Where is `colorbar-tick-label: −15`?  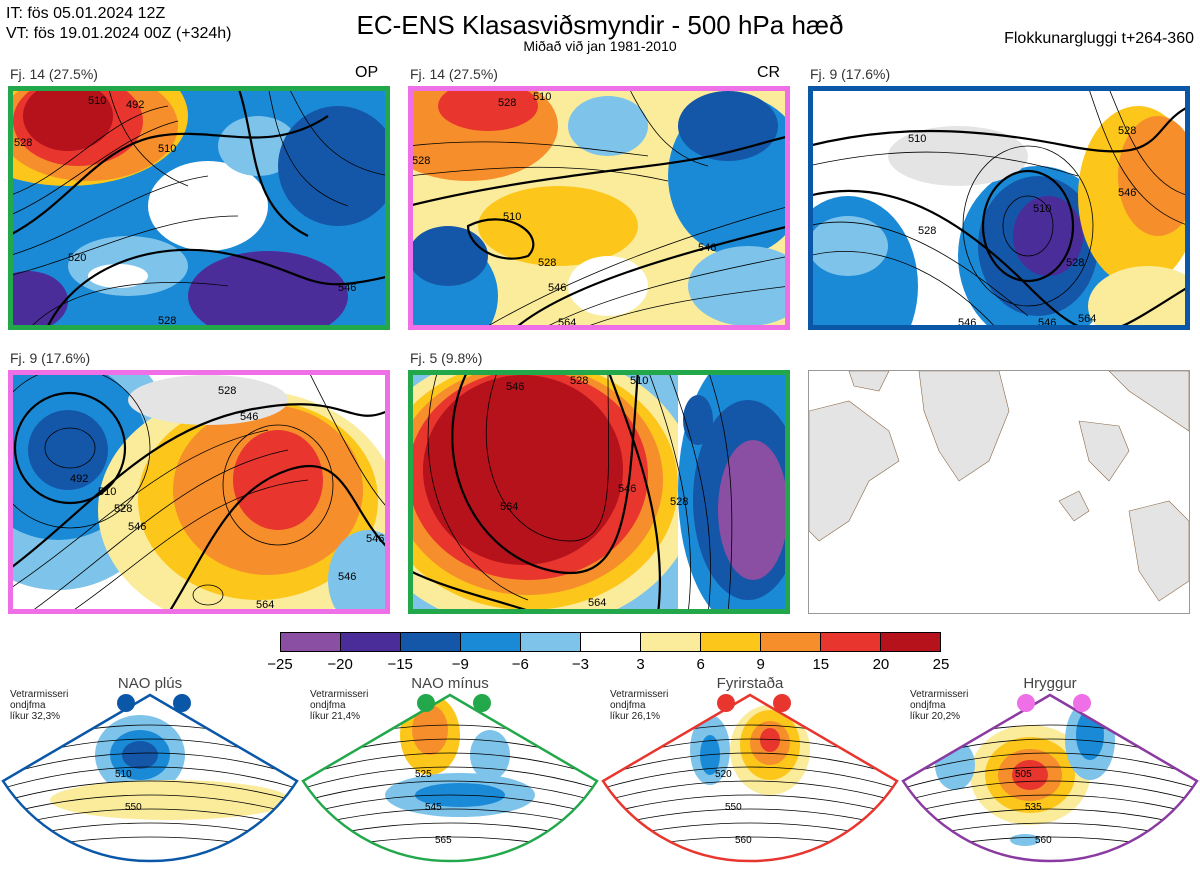
colorbar-tick-label: −15 is located at coordinates (400, 664).